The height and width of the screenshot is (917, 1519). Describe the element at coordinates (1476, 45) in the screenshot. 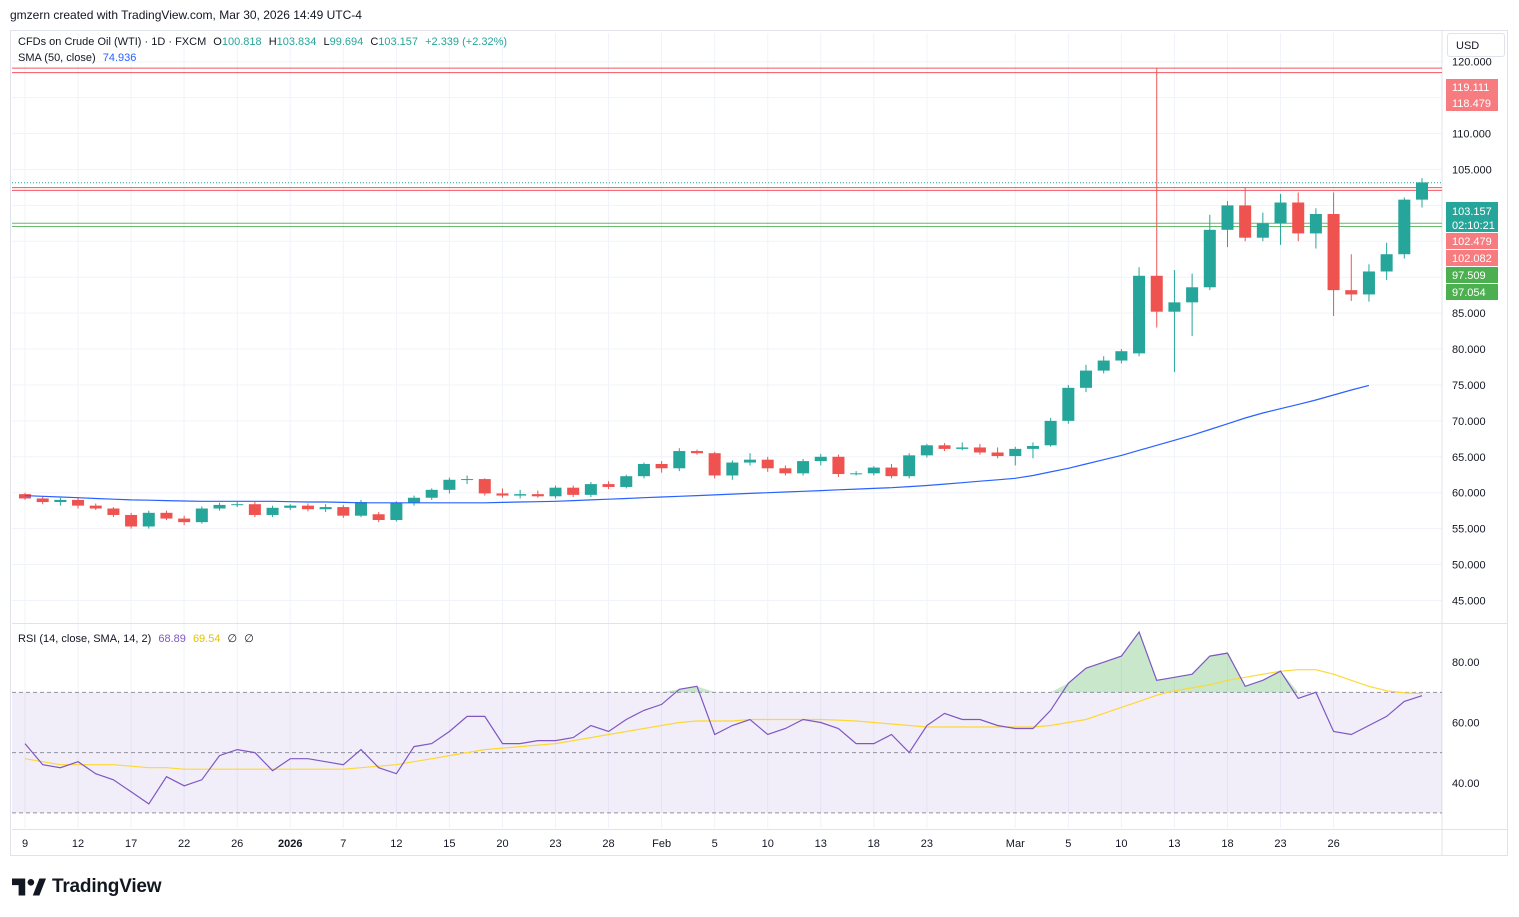

I see `currency-button: USD` at that location.